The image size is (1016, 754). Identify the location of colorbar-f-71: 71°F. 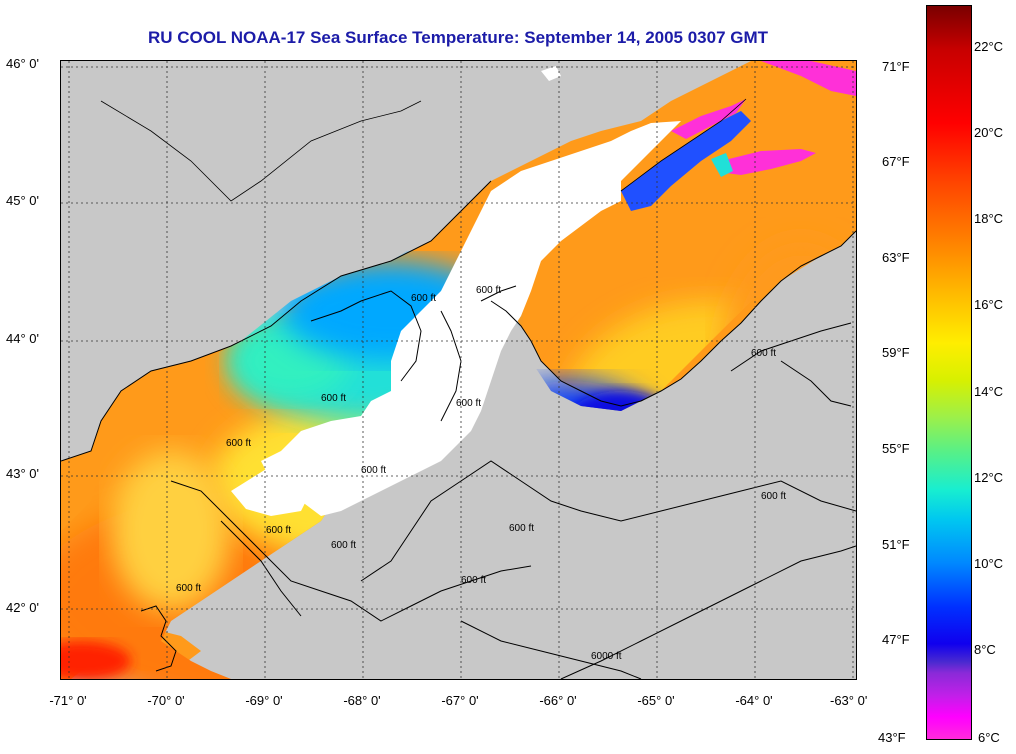
(896, 66).